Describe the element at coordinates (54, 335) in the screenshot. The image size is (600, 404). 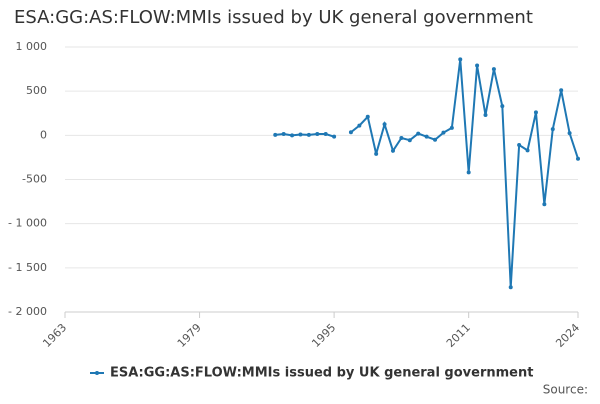
I see `x-tick-label: 1963` at that location.